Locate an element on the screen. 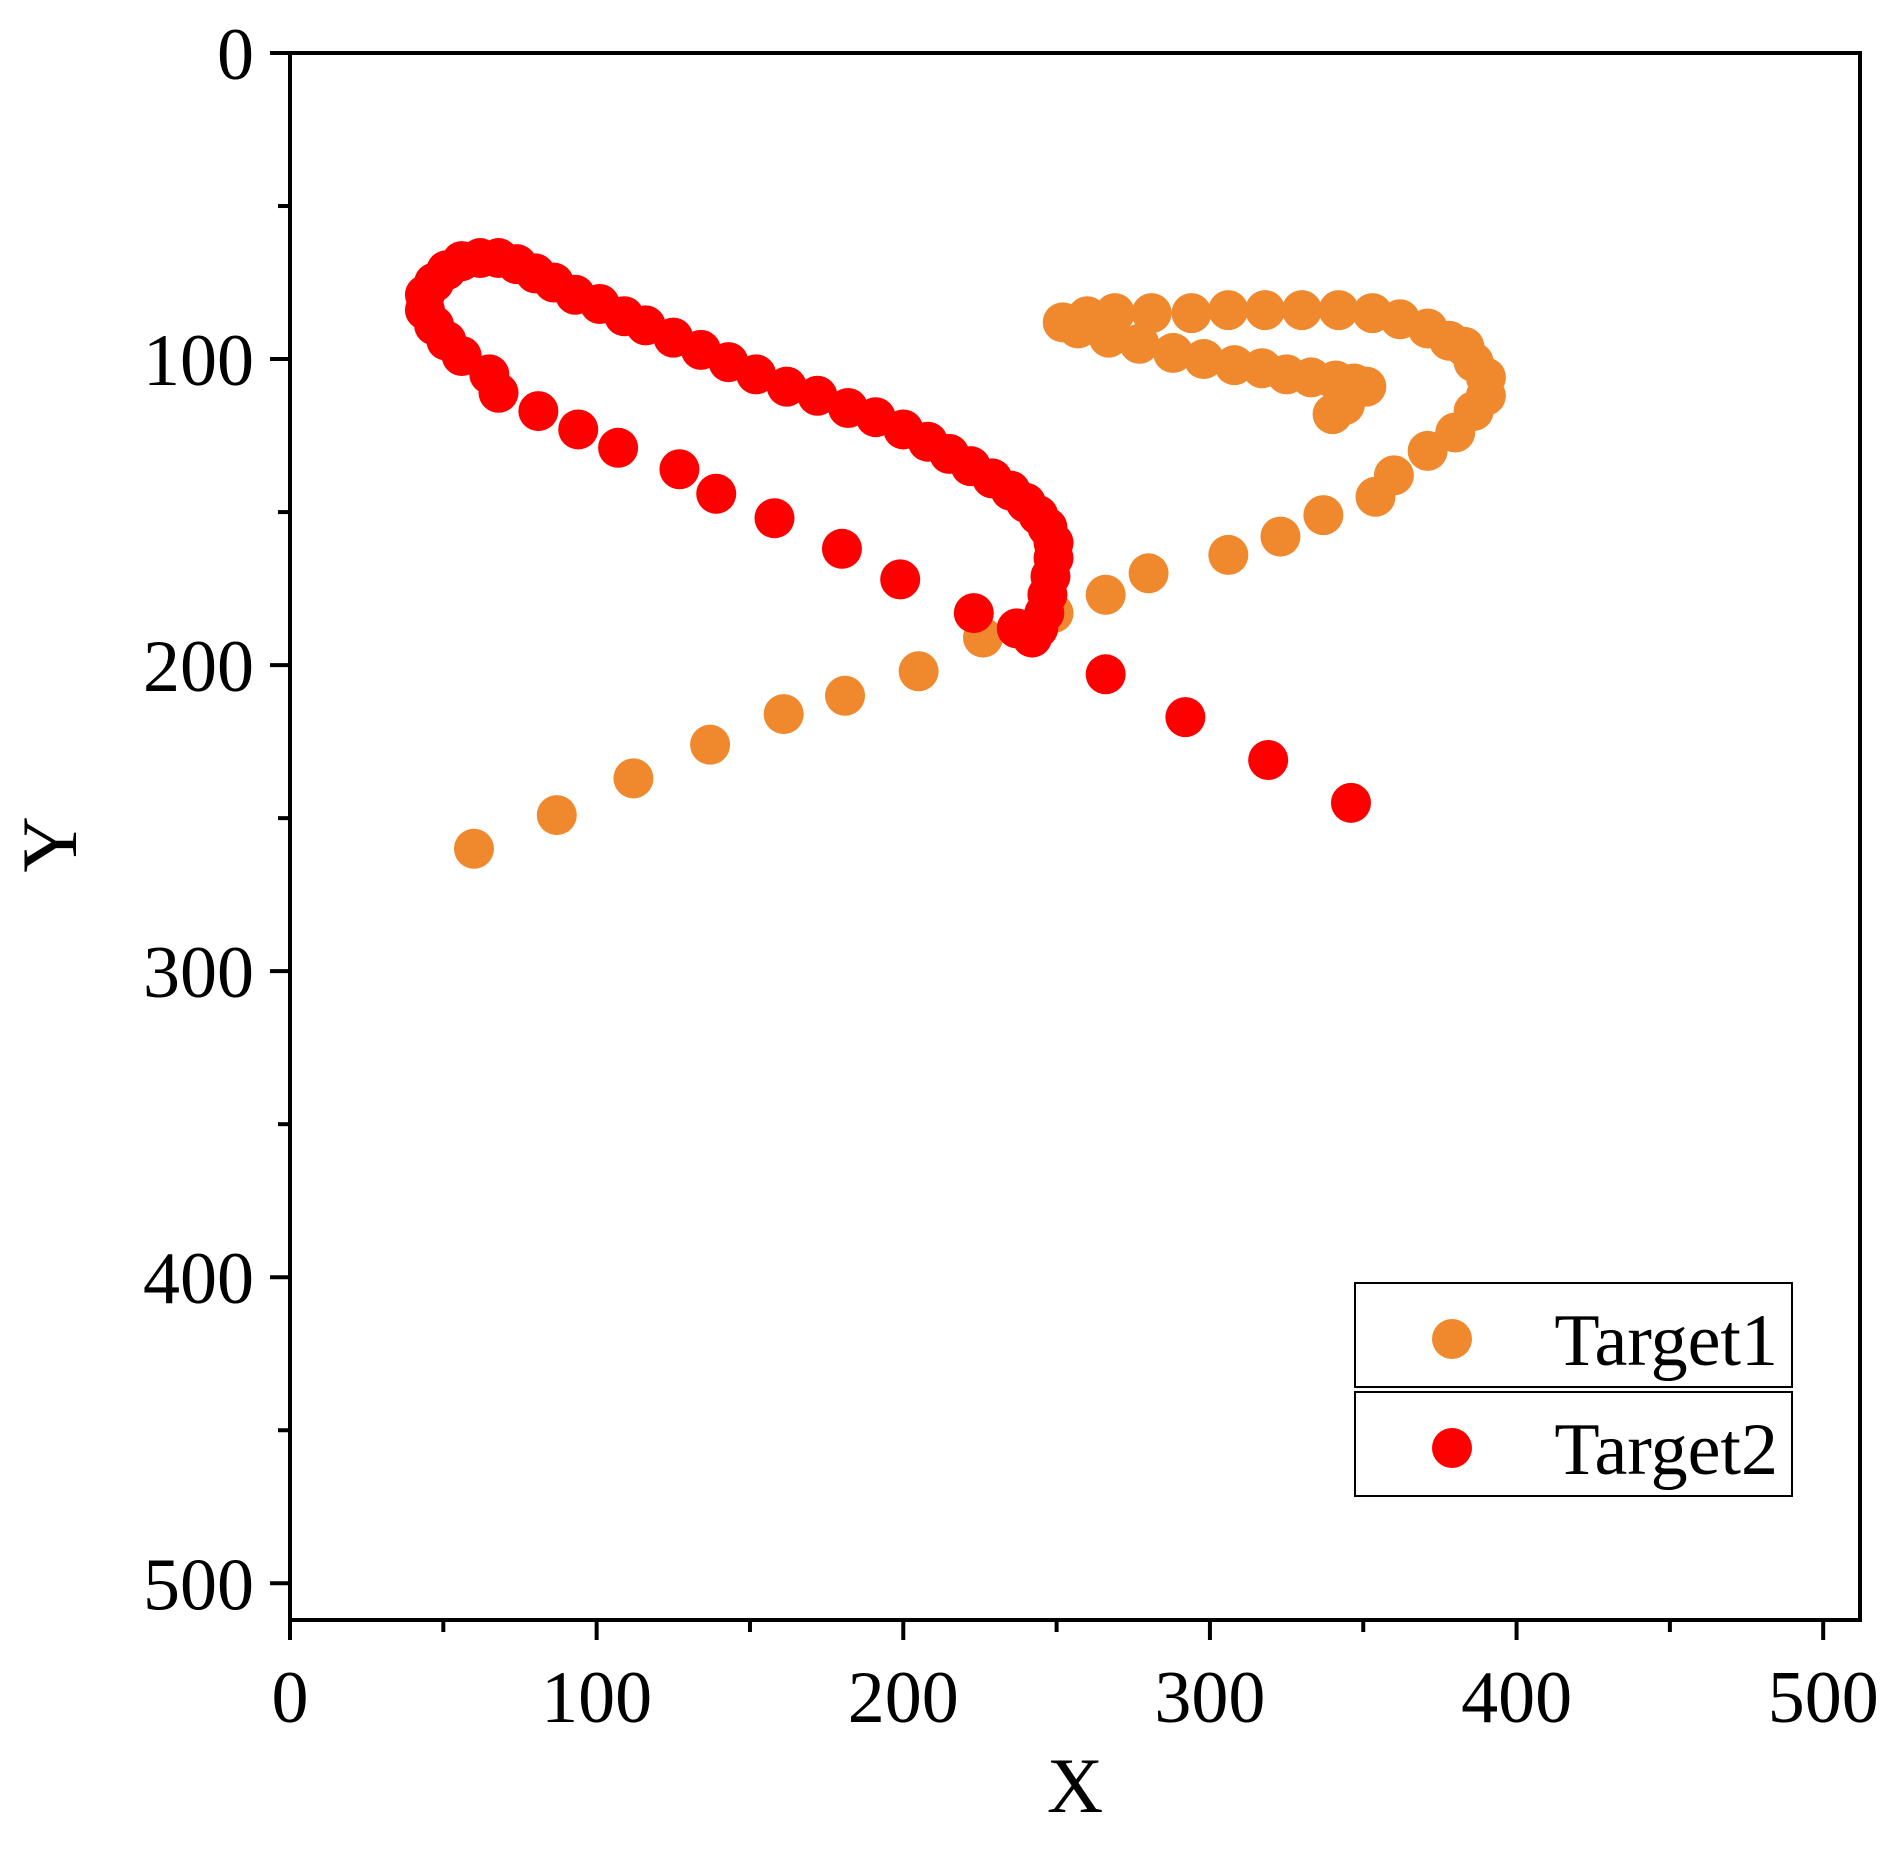  x-tick-label-0: 0 is located at coordinates (290, 1698).